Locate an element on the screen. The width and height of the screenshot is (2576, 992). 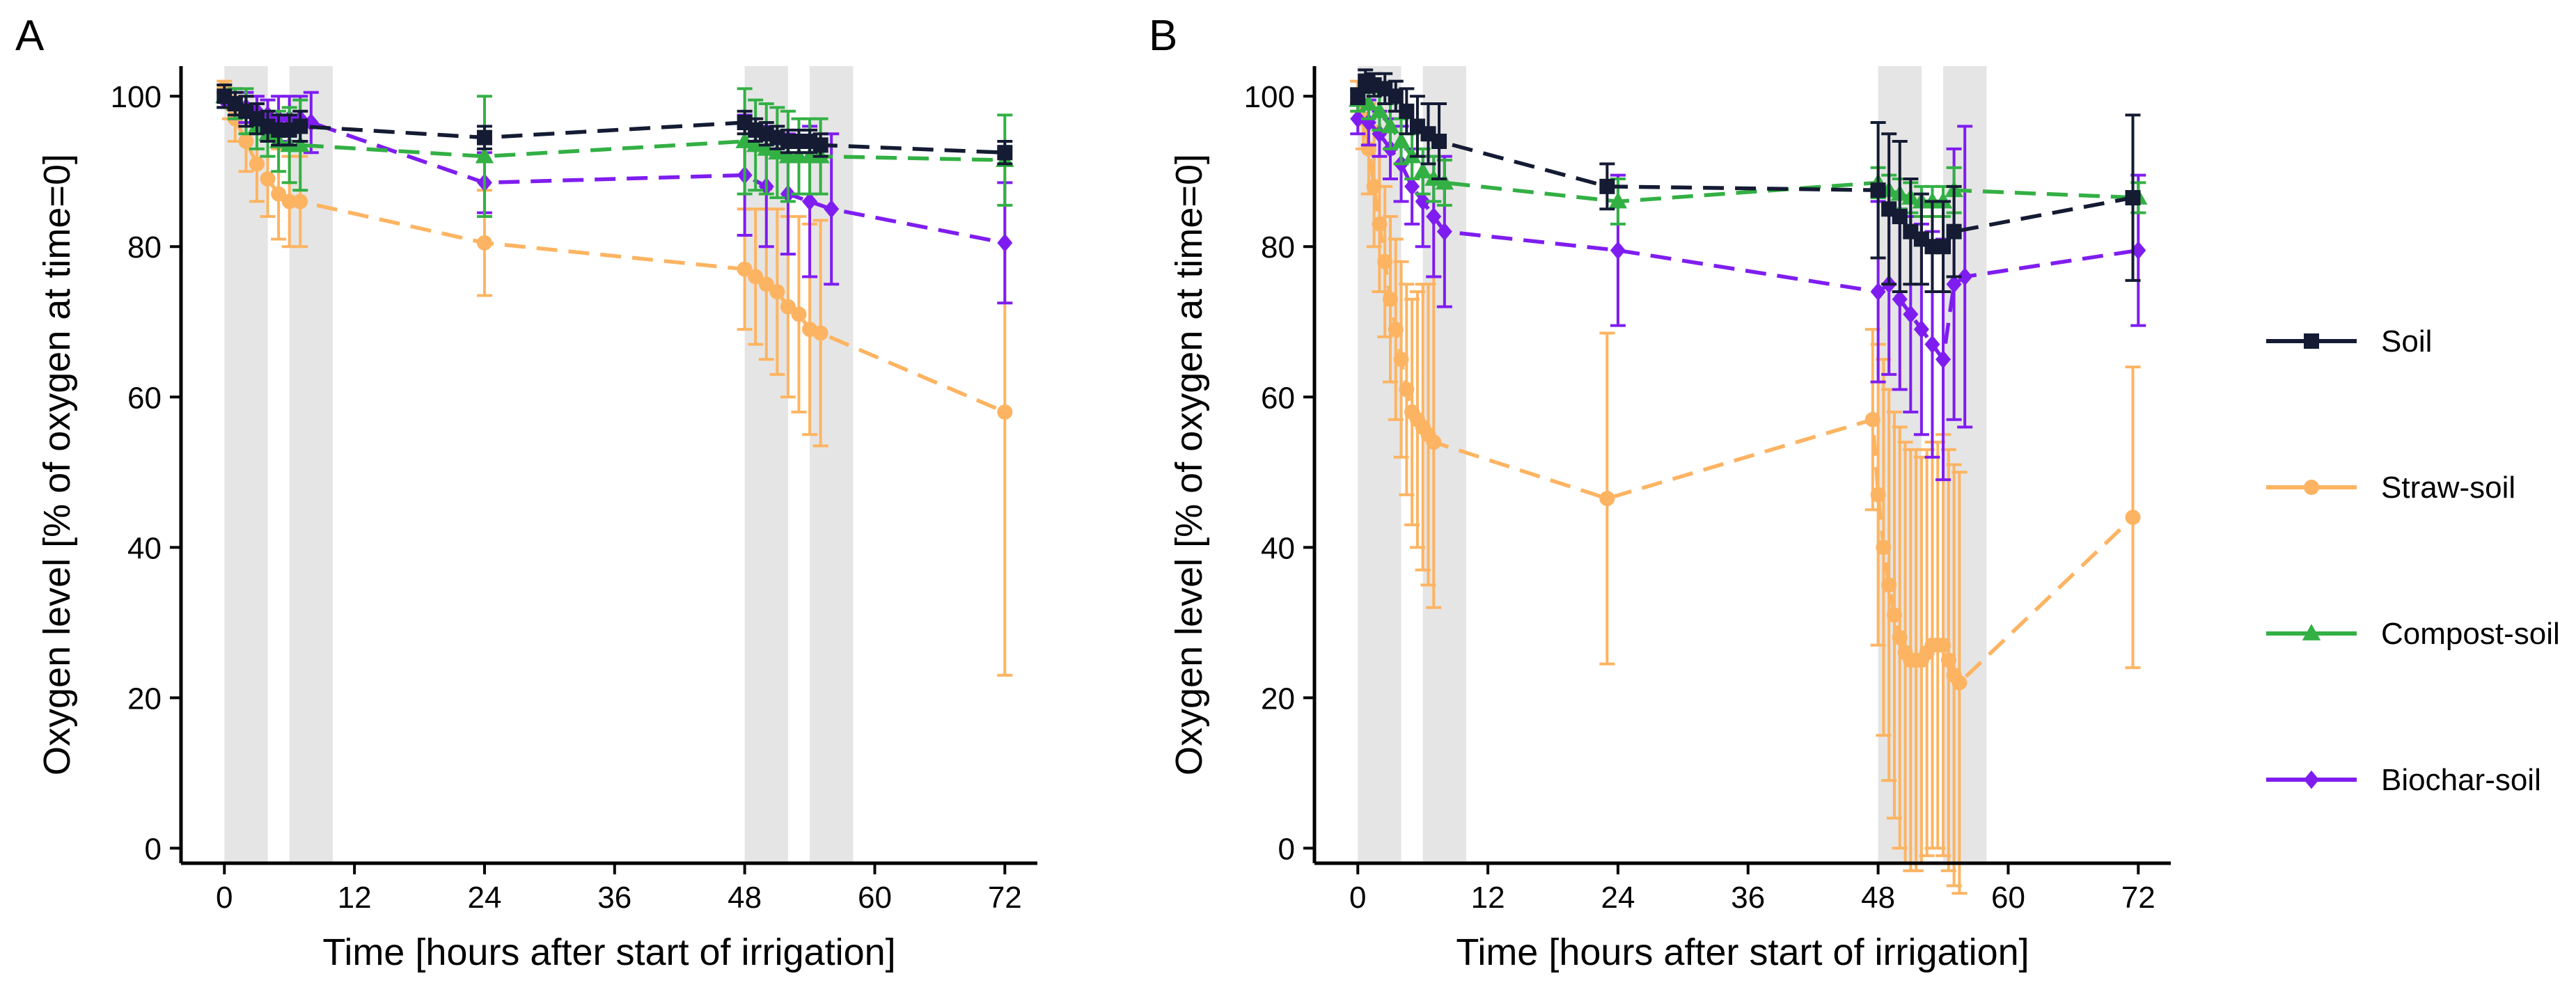
x-tick-label: 60 is located at coordinates (875, 898).